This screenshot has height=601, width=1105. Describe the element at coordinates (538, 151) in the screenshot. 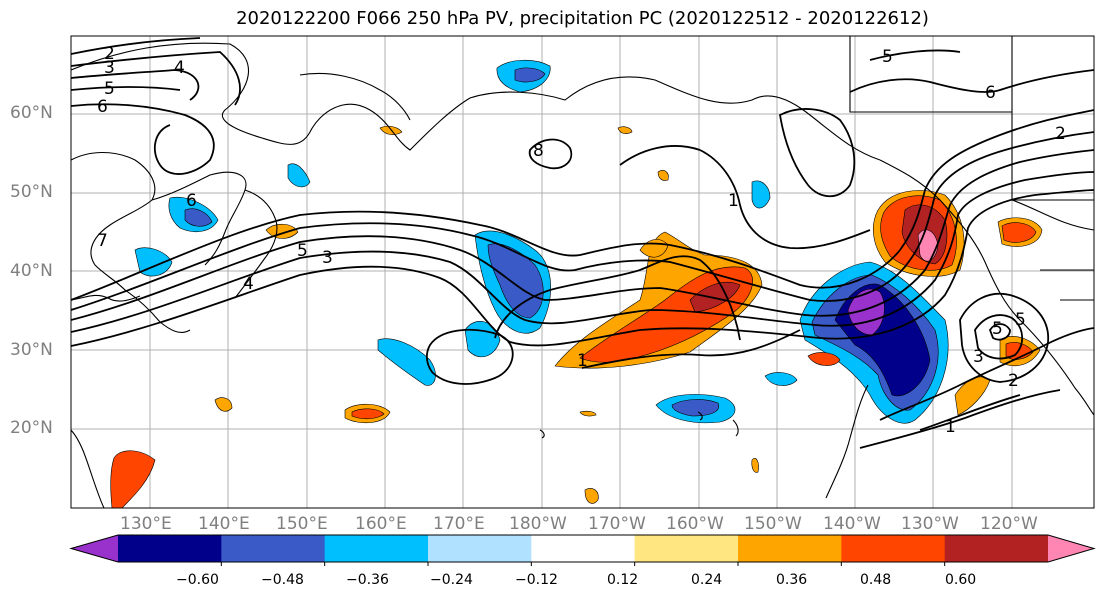

I see `contour-label: 8` at that location.